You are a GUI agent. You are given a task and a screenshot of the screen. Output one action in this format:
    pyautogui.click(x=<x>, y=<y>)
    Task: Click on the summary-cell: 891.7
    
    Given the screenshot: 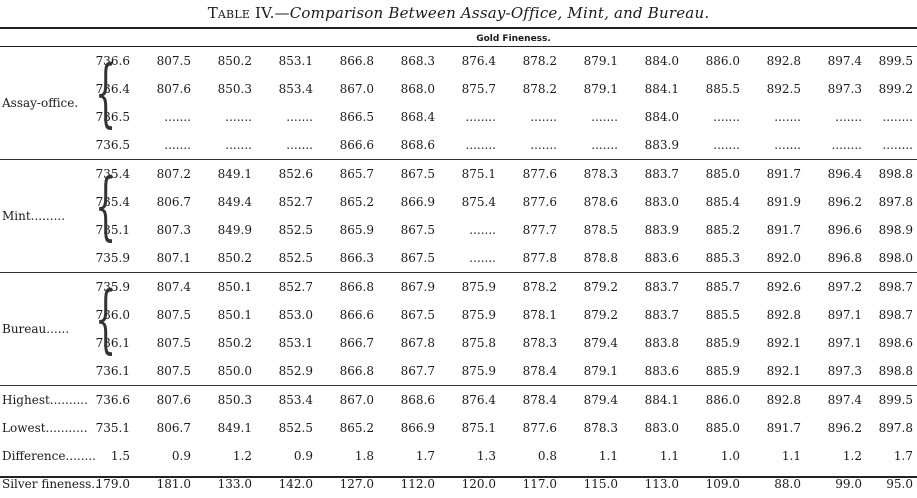 What is the action you would take?
    pyautogui.click(x=783, y=428)
    